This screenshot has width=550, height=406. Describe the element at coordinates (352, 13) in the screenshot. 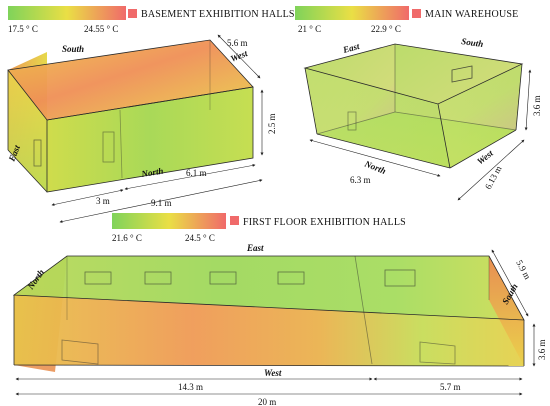

I see `warehouse-legend-bar` at that location.